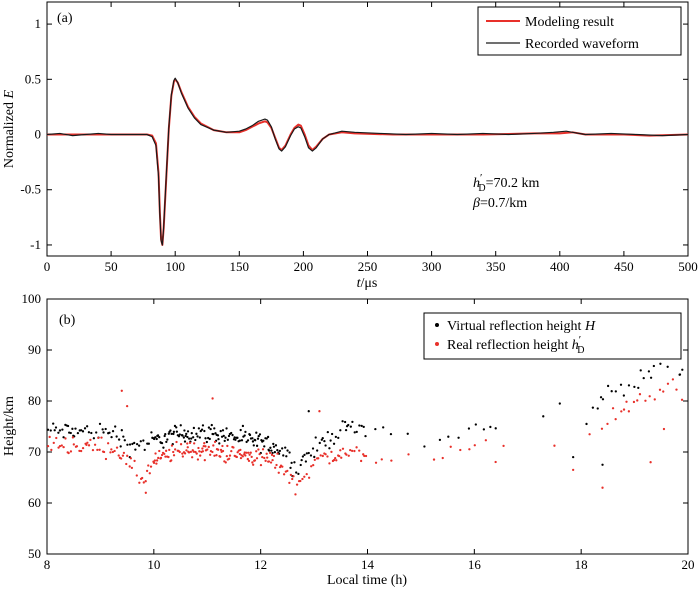 Image resolution: width=700 pixels, height=589 pixels. What do you see at coordinates (515, 345) in the screenshot?
I see `panel-b-legend-label-real: Real reflection height h′ D` at bounding box center [515, 345].